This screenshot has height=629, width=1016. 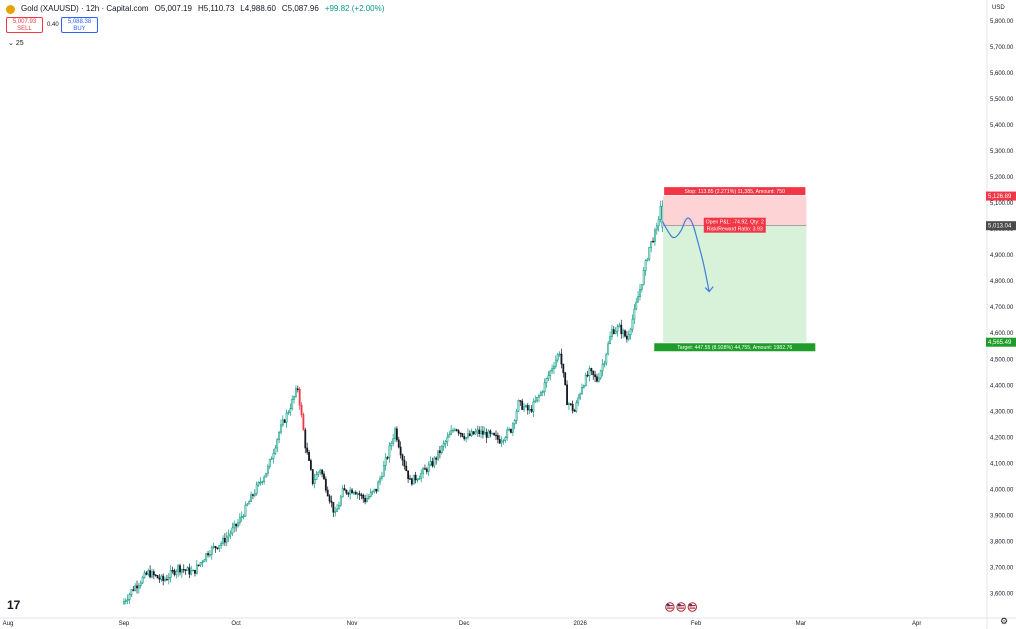 I want to click on price-tick-label: 4,000.00, so click(x=1002, y=490).